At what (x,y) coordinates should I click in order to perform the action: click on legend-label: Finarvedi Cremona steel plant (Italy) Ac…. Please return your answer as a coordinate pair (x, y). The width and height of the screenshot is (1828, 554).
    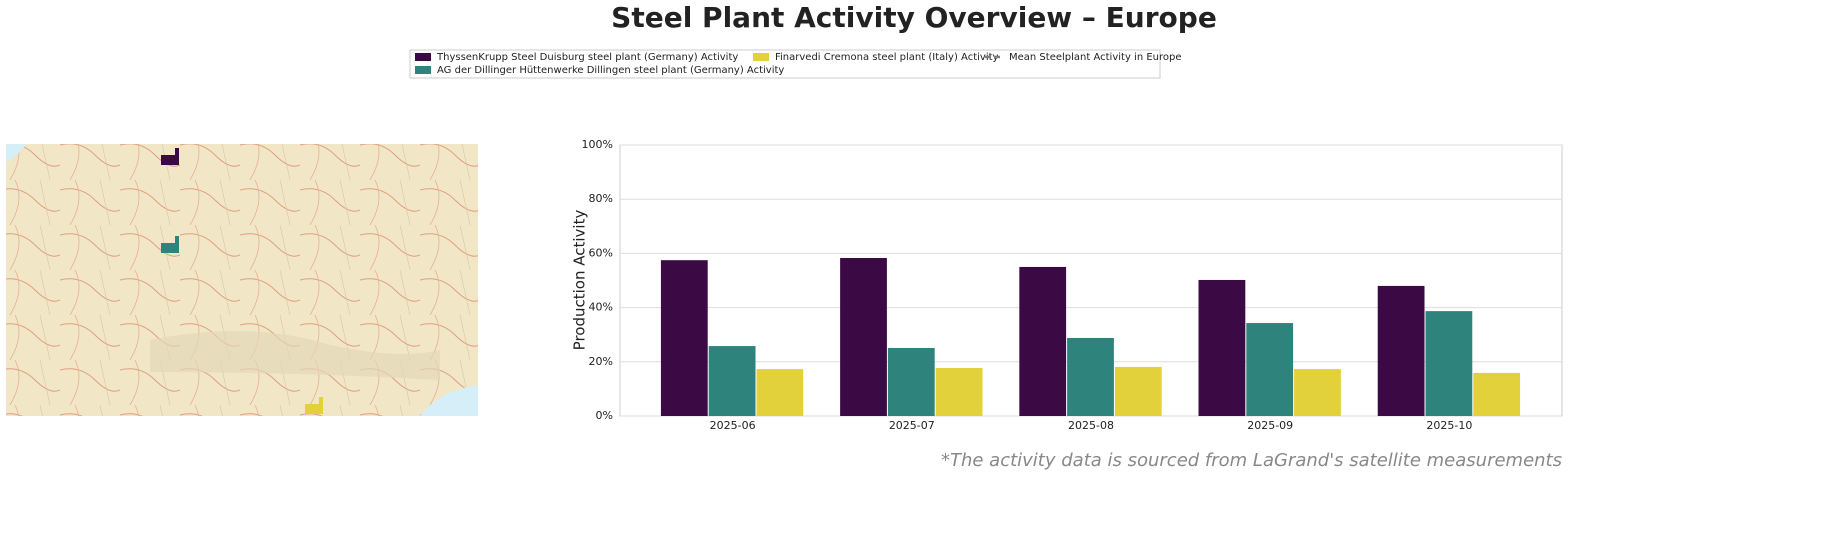
    Looking at the image, I should click on (887, 57).